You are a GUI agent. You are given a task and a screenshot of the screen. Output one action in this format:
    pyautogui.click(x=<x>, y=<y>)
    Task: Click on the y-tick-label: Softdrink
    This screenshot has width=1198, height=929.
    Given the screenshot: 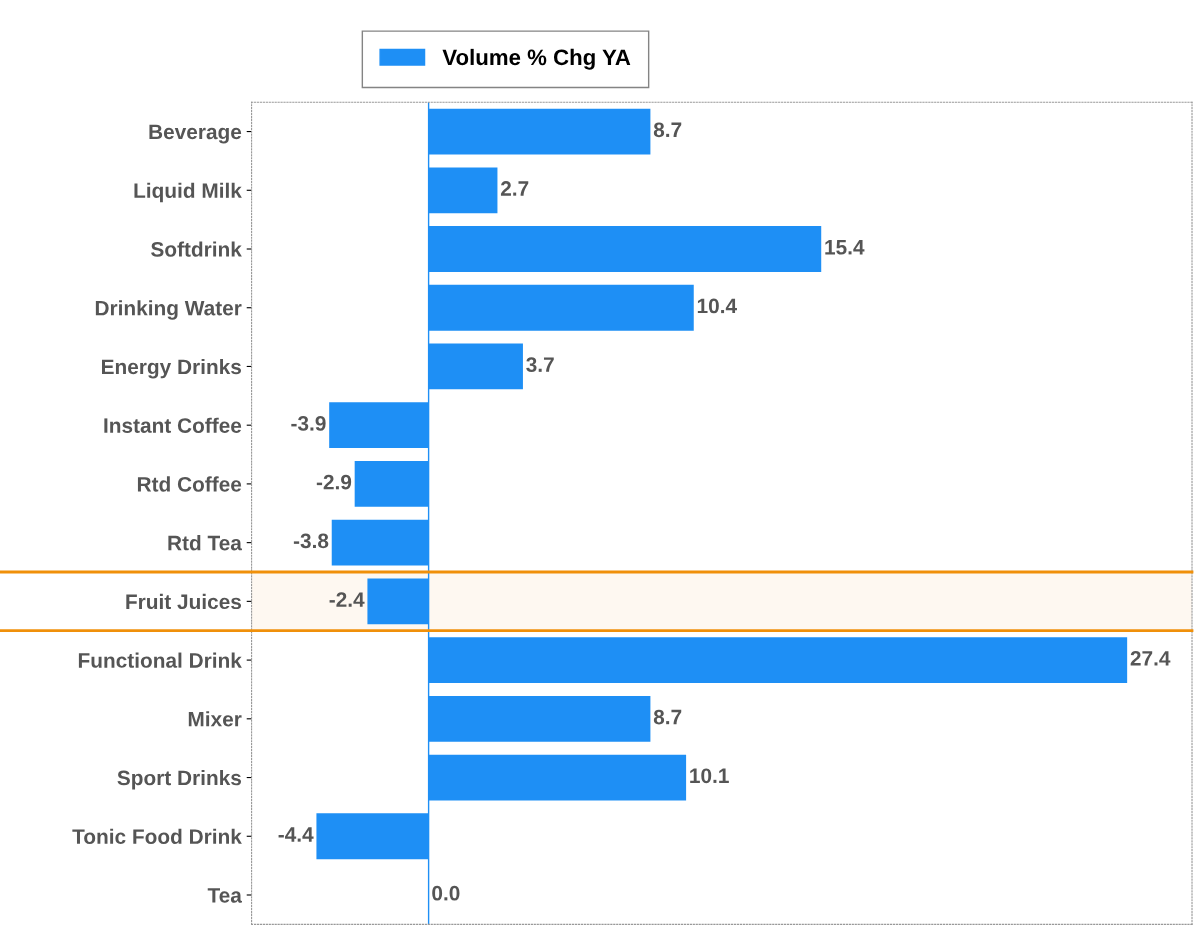 What is the action you would take?
    pyautogui.click(x=196, y=249)
    